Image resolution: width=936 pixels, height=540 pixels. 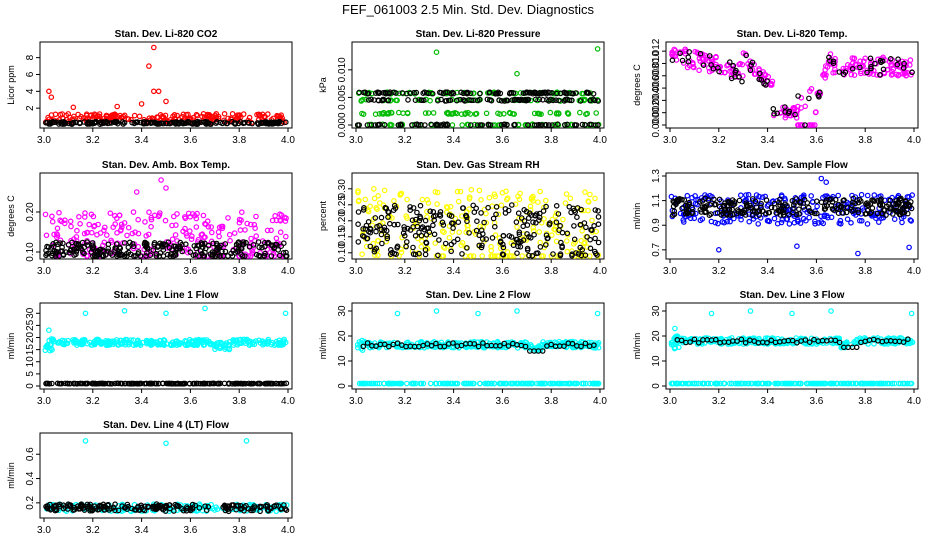 What do you see at coordinates (93, 530) in the screenshot?
I see `x-tick-label: 3.2` at bounding box center [93, 530].